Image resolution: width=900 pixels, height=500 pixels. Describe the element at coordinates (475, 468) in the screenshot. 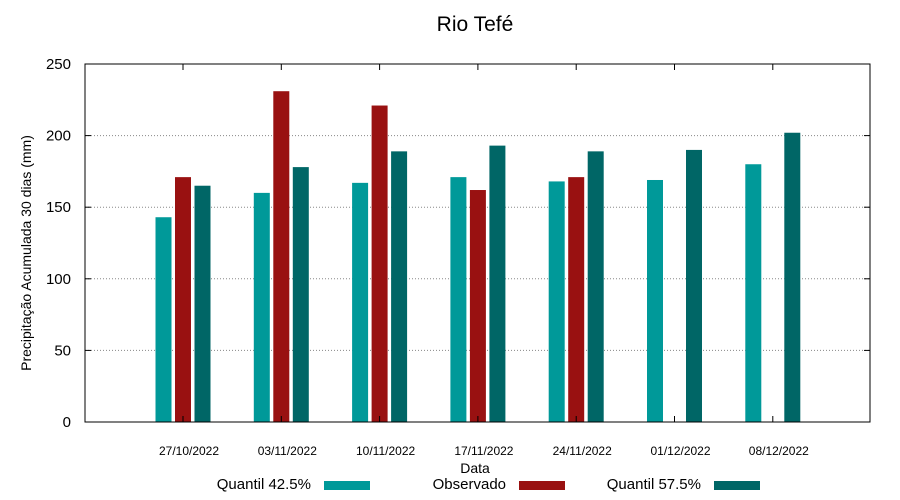

I see `x-axis-label: Data` at that location.